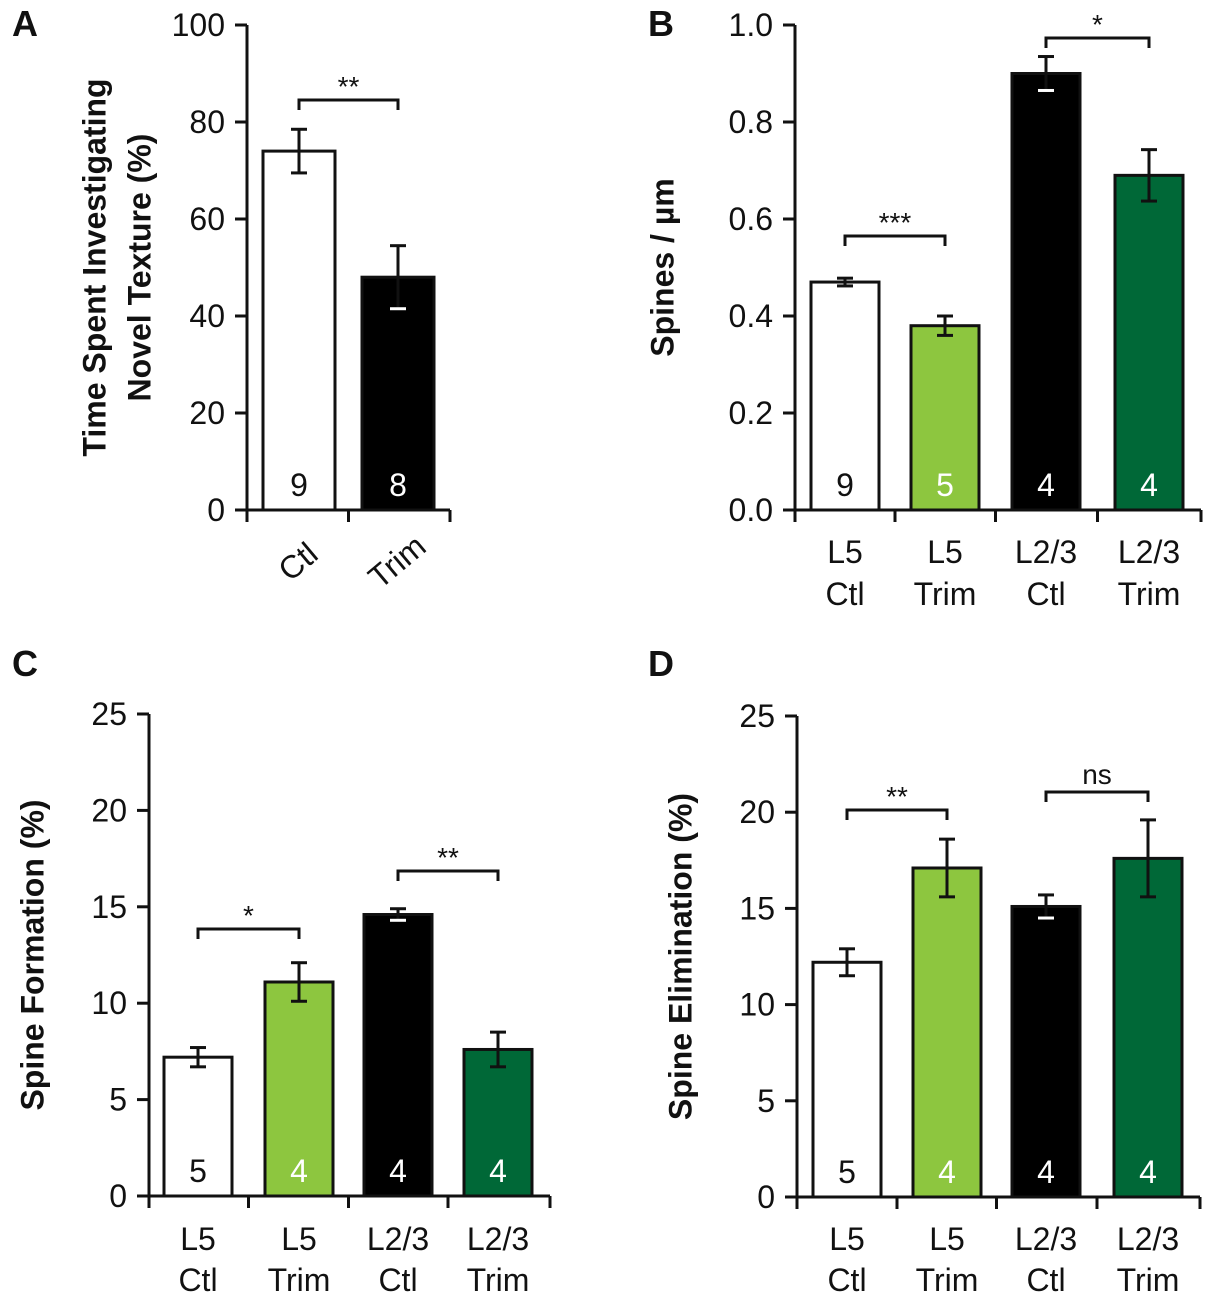  Describe the element at coordinates (94, 267) in the screenshot. I see `y-axis-label: Time Spent Investigating` at that location.